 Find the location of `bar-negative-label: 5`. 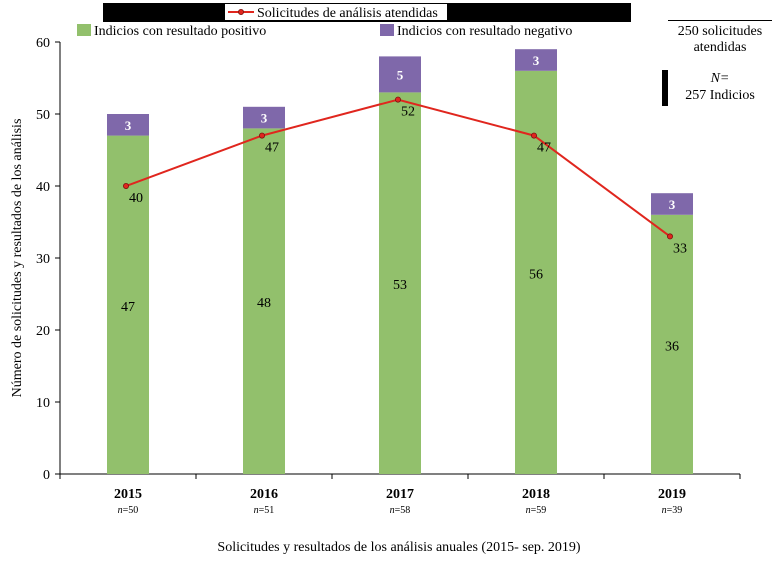

bar-negative-label: 5 is located at coordinates (400, 74).